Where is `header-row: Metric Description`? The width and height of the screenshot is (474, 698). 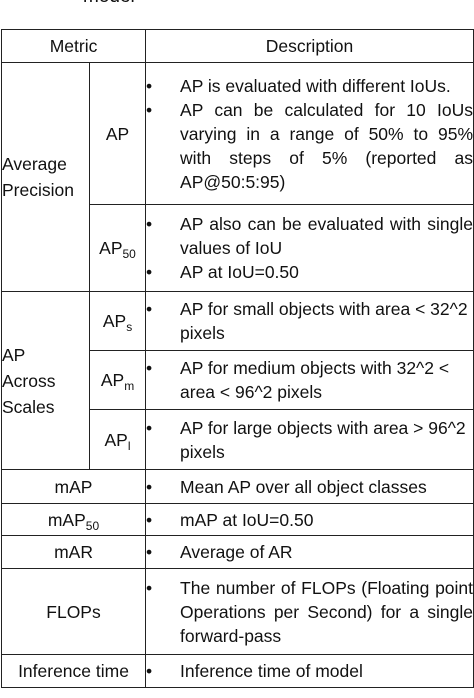 header-row: Metric Description is located at coordinates (237, 46).